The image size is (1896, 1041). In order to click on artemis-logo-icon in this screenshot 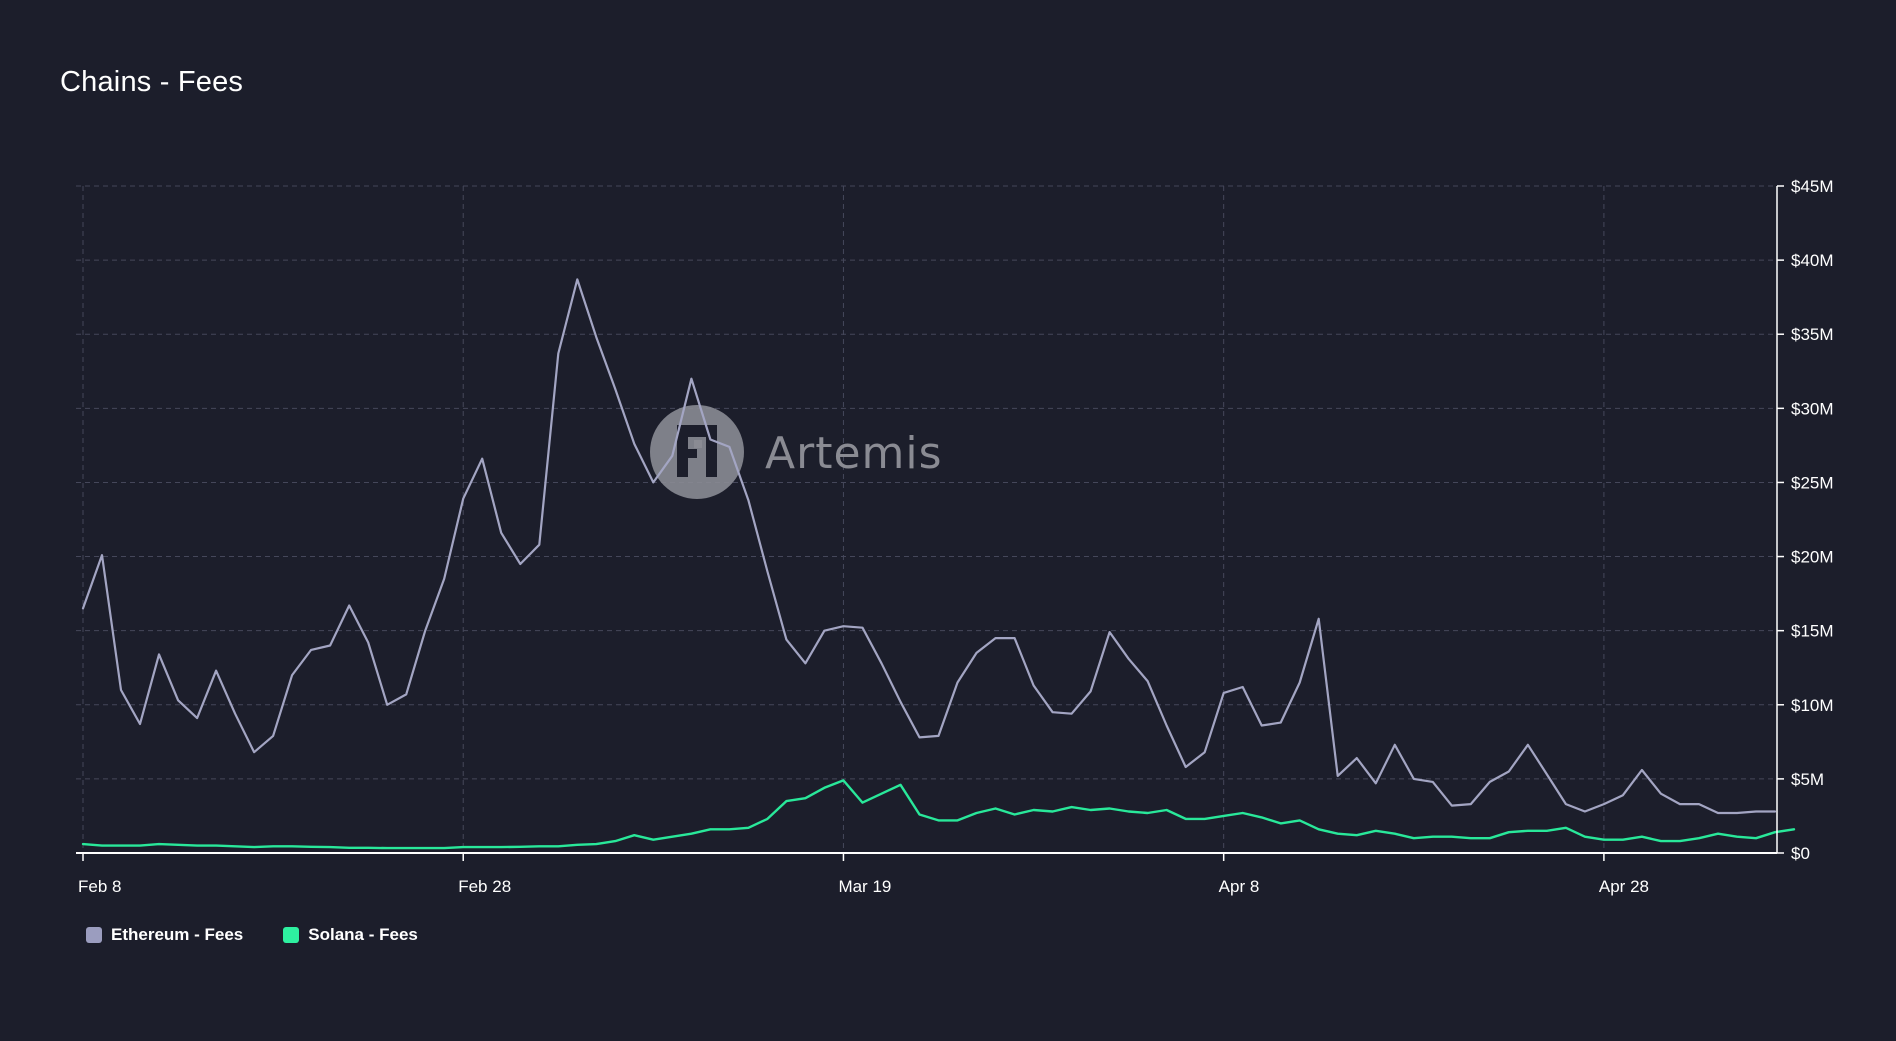, I will do `click(697, 452)`.